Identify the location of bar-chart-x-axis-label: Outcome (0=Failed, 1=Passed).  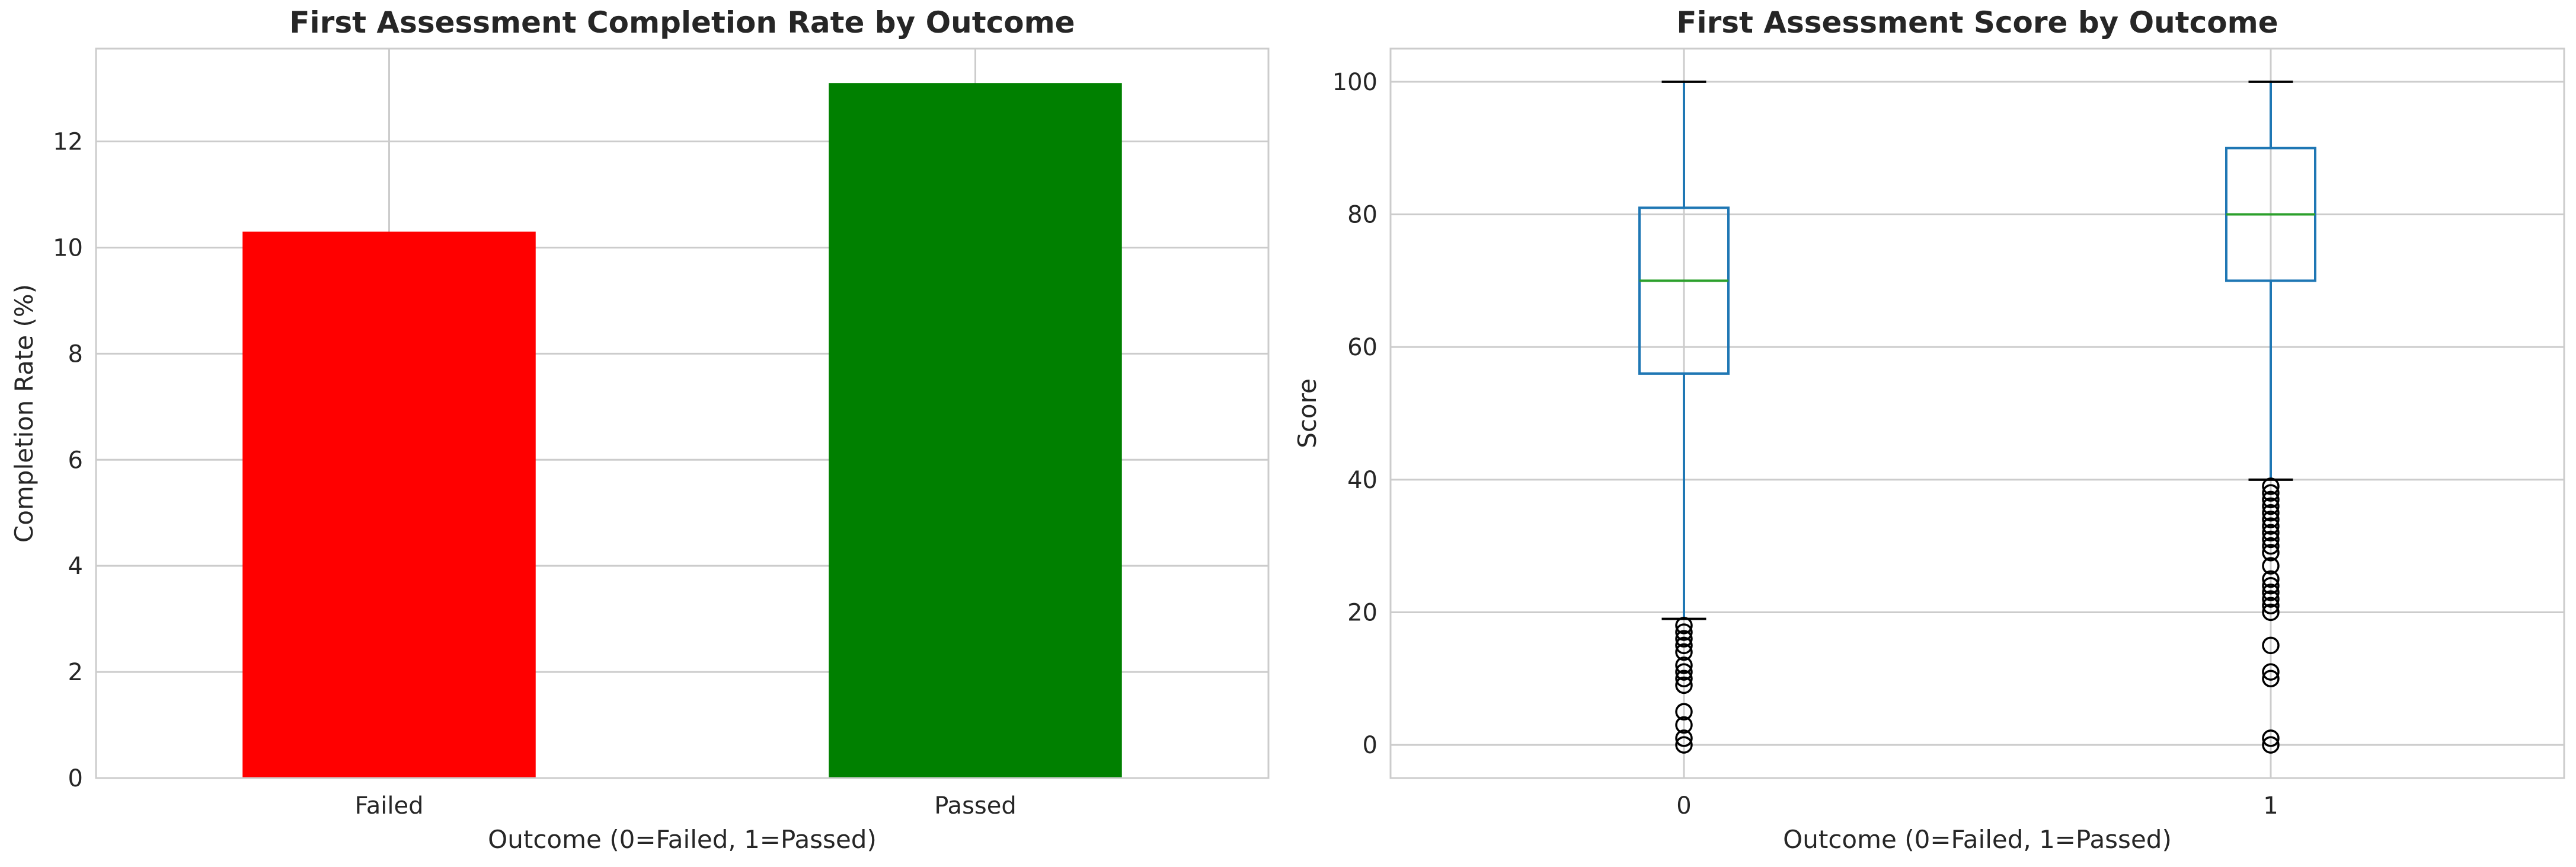
(682, 840).